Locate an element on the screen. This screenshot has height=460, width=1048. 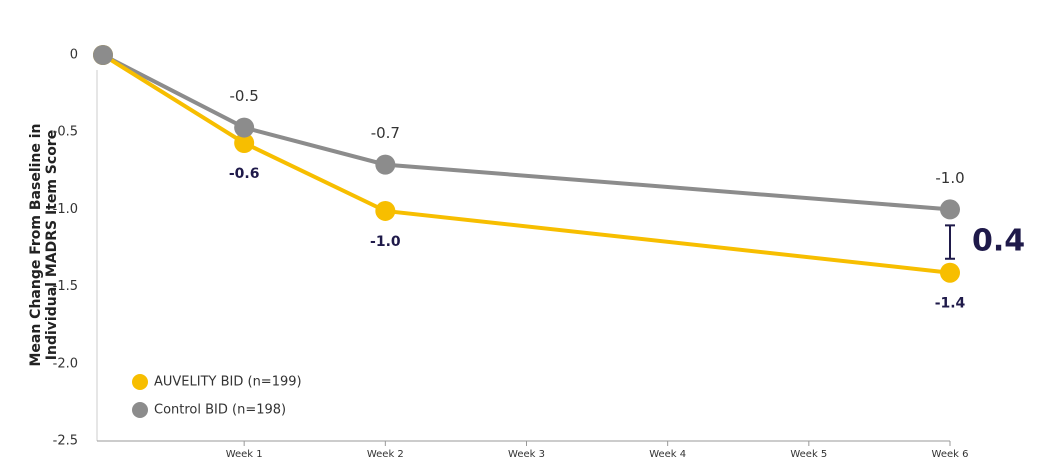
x-tick-label: Week 2 is located at coordinates (385, 454).